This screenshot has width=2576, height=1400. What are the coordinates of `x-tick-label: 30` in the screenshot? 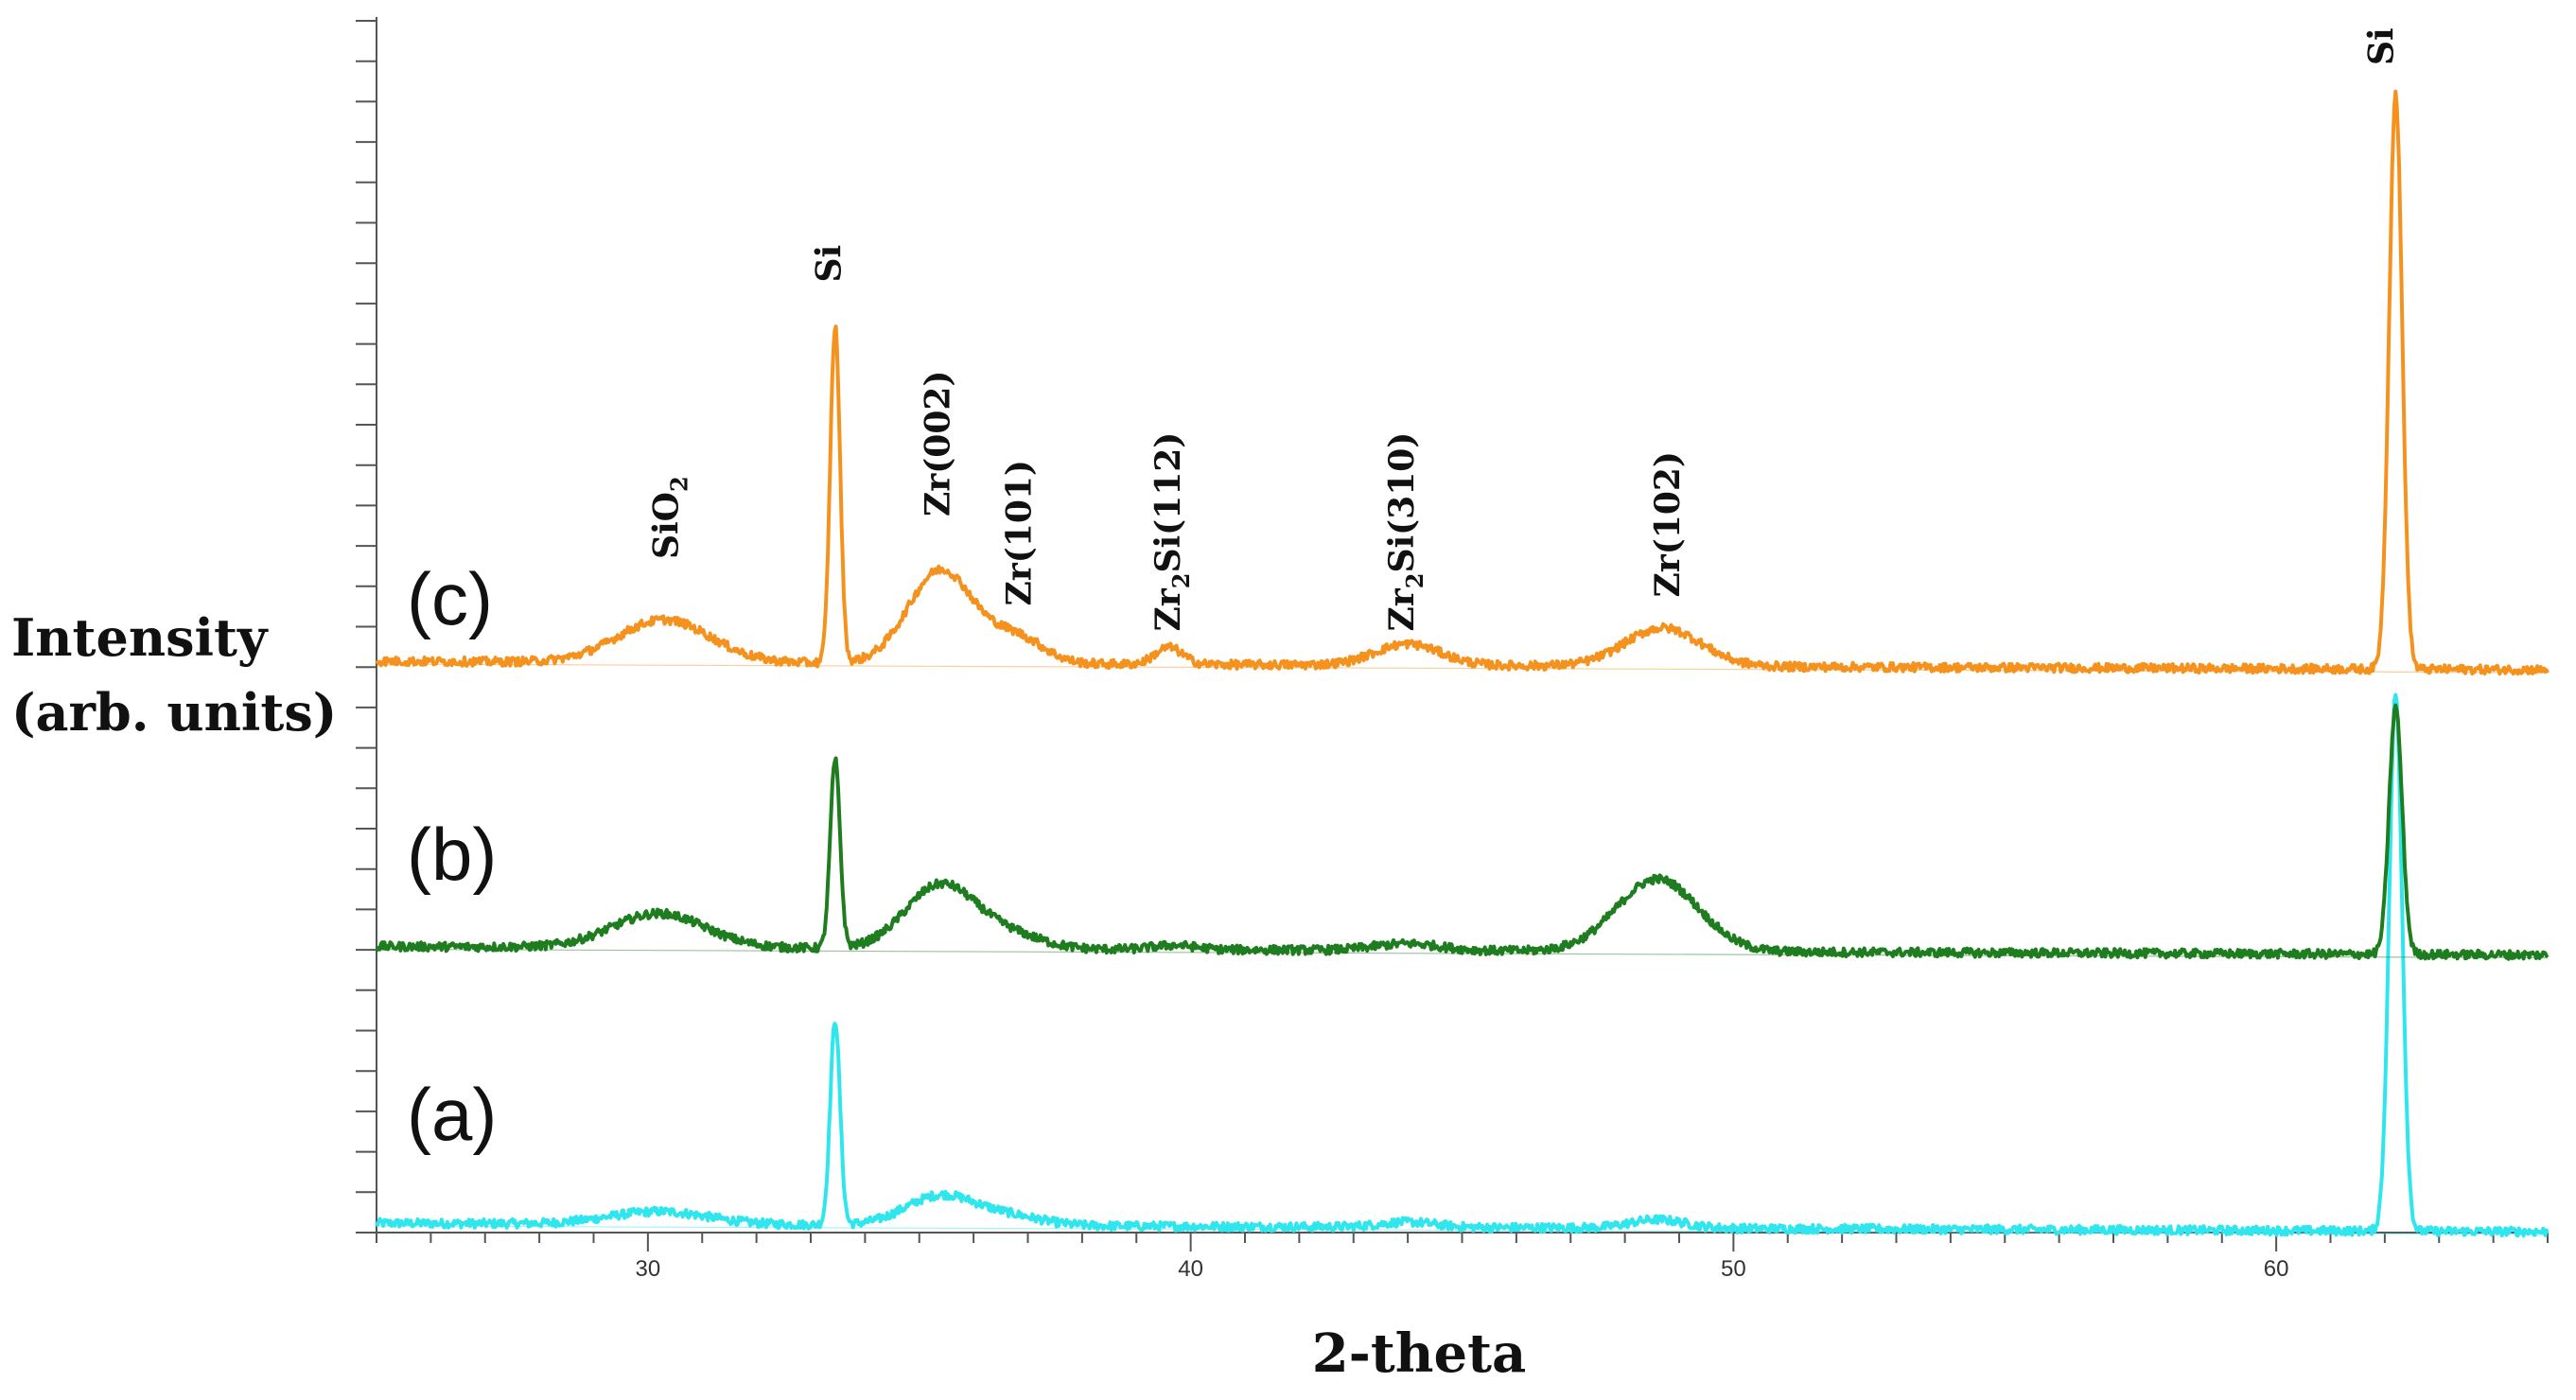 It's located at (648, 1269).